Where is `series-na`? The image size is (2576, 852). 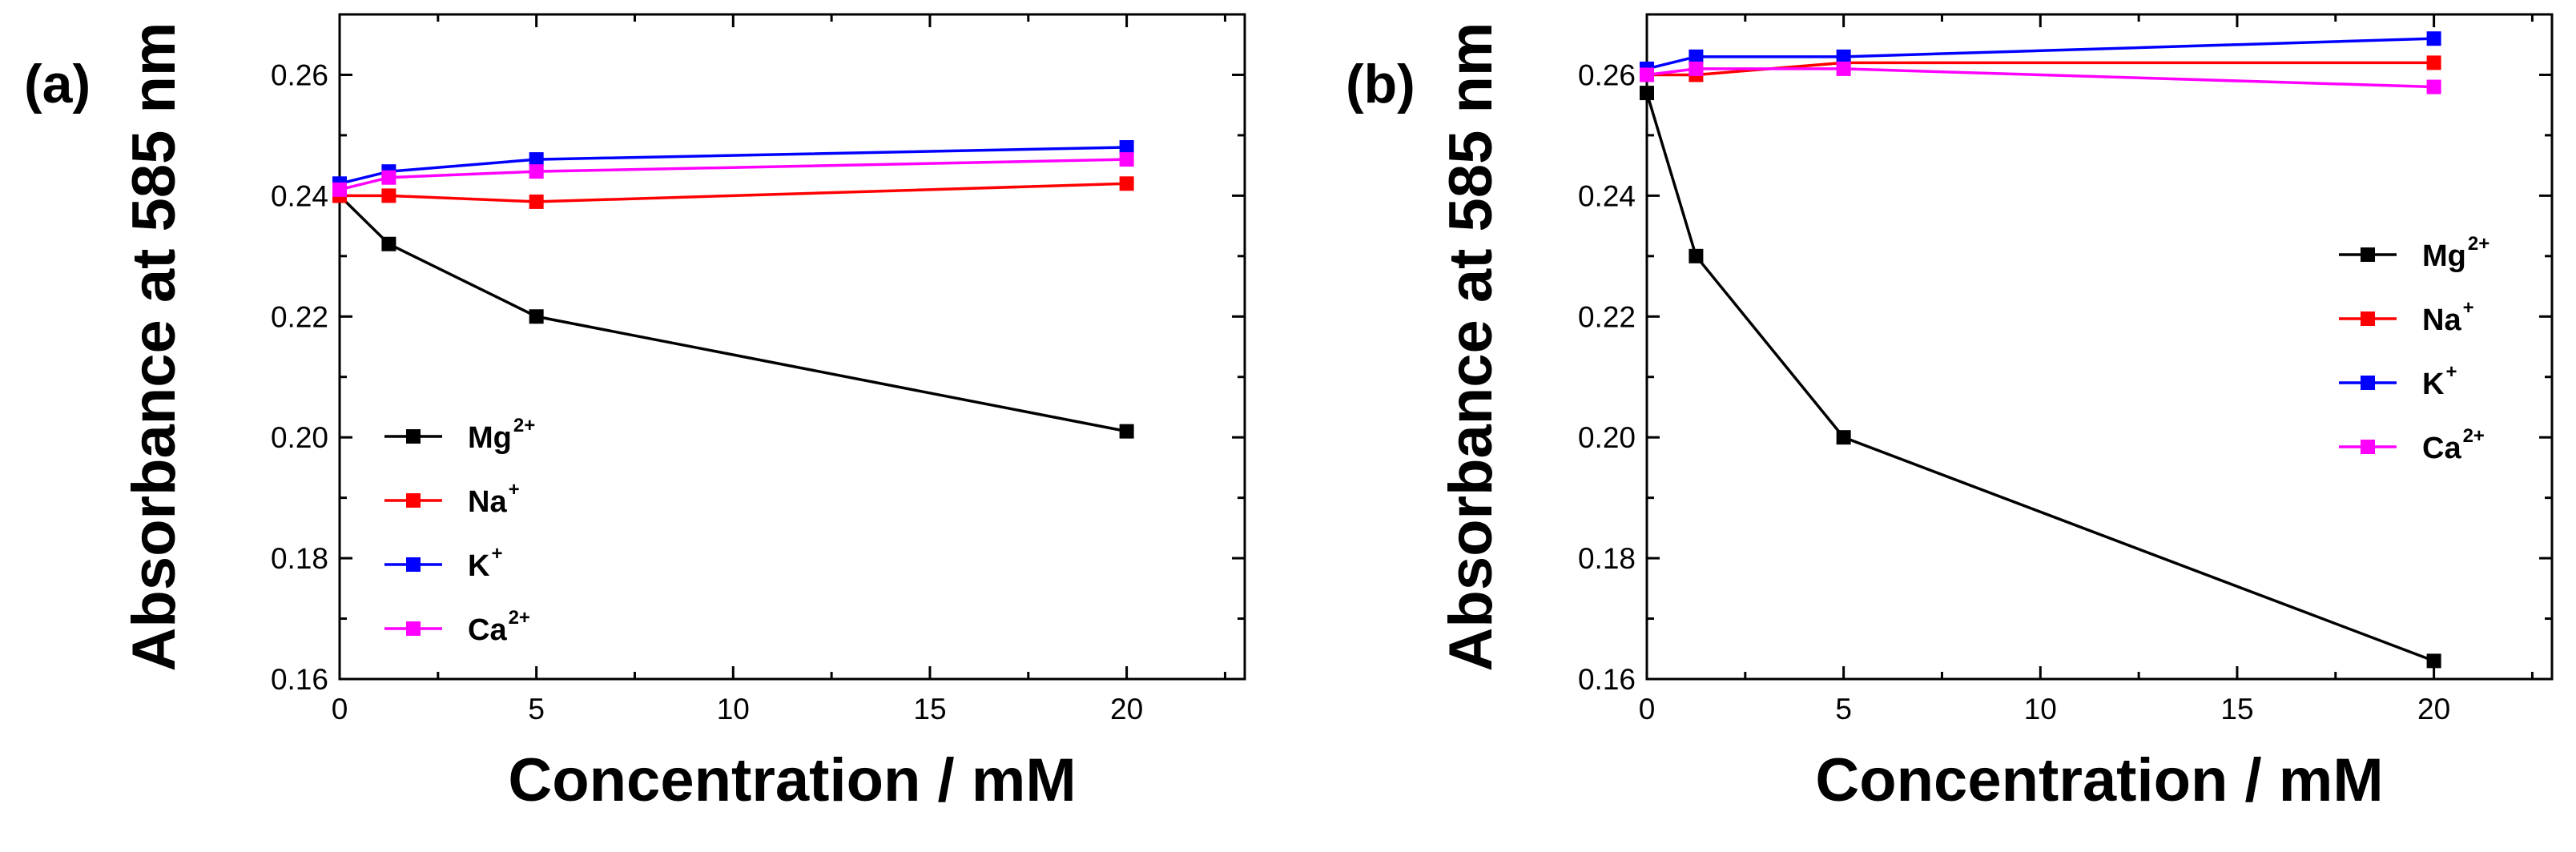
series-na is located at coordinates (733, 192).